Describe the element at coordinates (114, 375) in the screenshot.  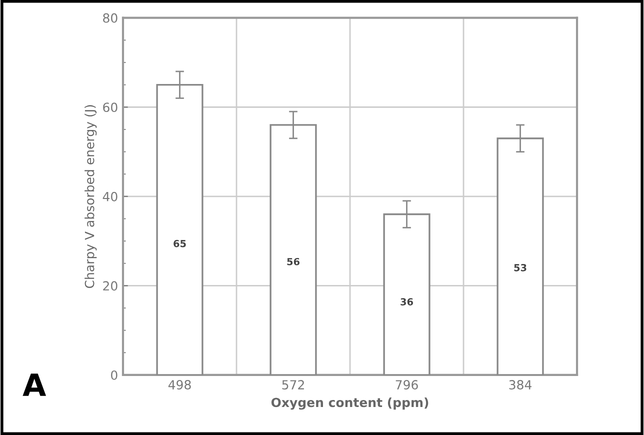
I see `y-tick-label: 0` at that location.